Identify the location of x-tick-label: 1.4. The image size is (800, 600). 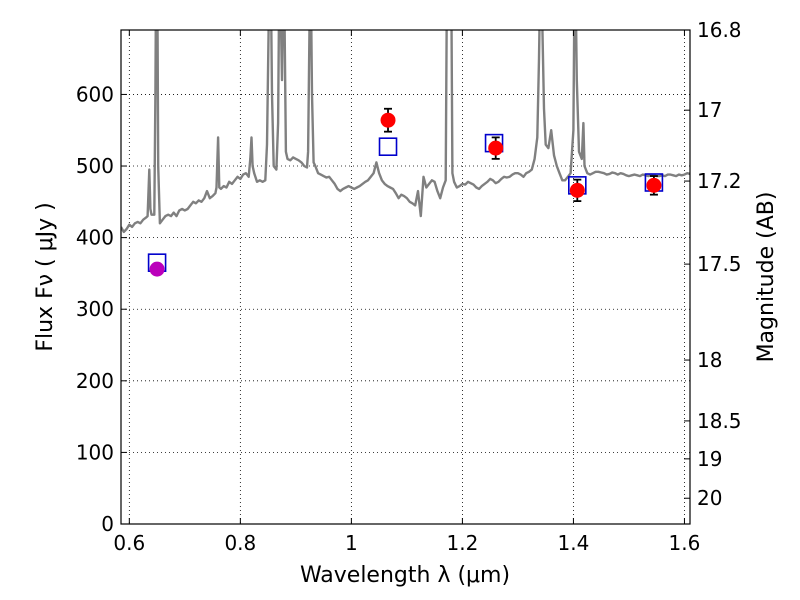
(574, 543).